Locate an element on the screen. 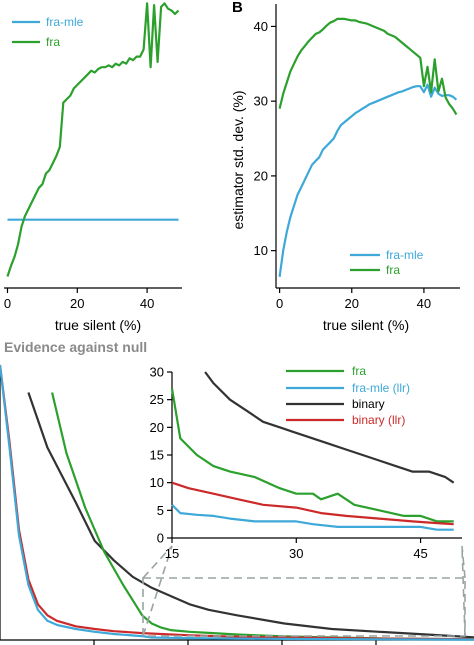  zoom-connector-left is located at coordinates (157, 562).